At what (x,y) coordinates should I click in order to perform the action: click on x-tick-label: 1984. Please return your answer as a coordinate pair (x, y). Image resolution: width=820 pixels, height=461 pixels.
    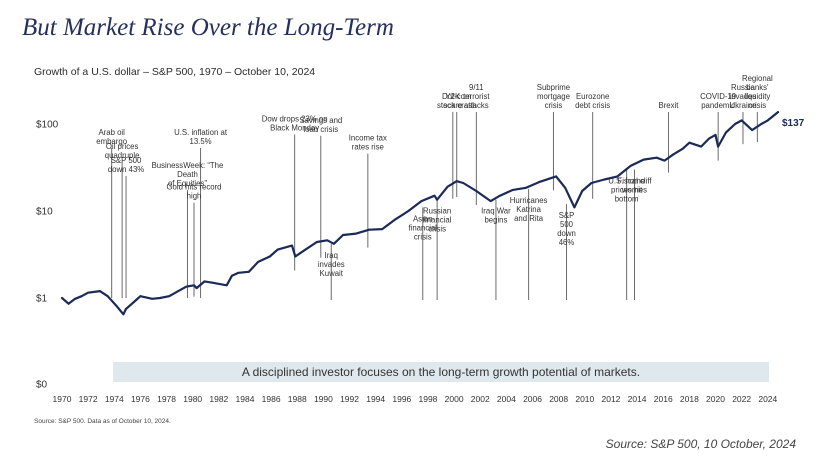
    Looking at the image, I should click on (245, 399).